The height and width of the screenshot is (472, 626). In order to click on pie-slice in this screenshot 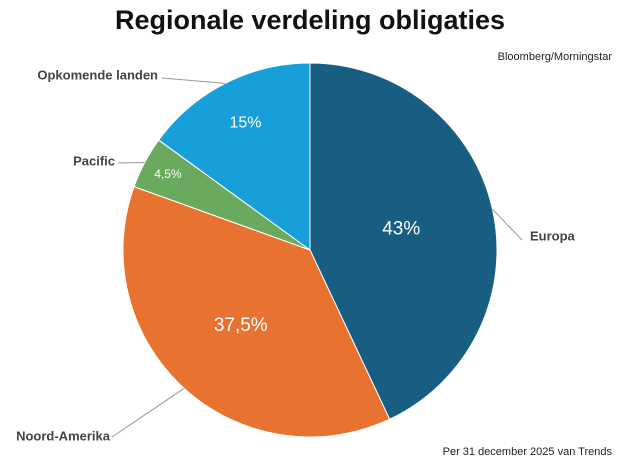, I will do `click(234, 156)`.